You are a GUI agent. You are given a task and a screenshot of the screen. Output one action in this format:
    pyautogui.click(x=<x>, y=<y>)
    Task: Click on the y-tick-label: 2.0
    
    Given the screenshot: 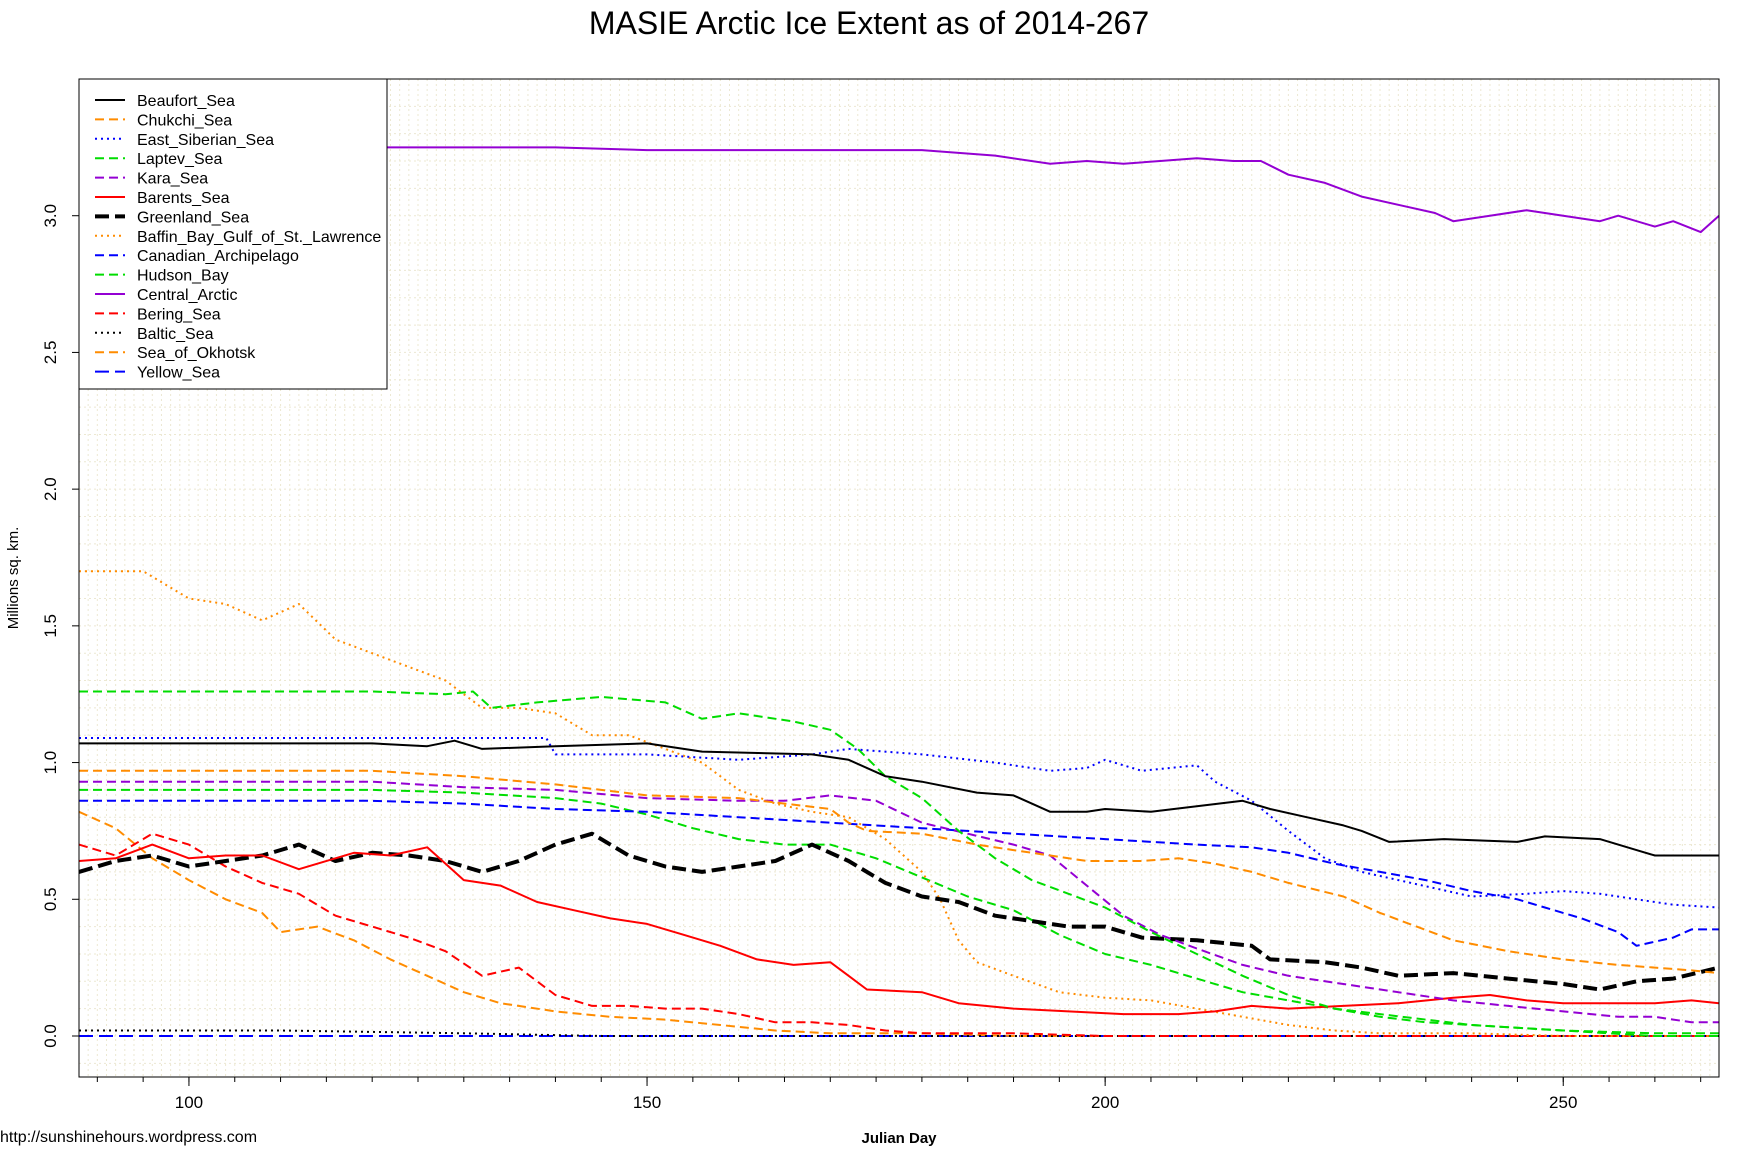 What is the action you would take?
    pyautogui.click(x=50, y=489)
    